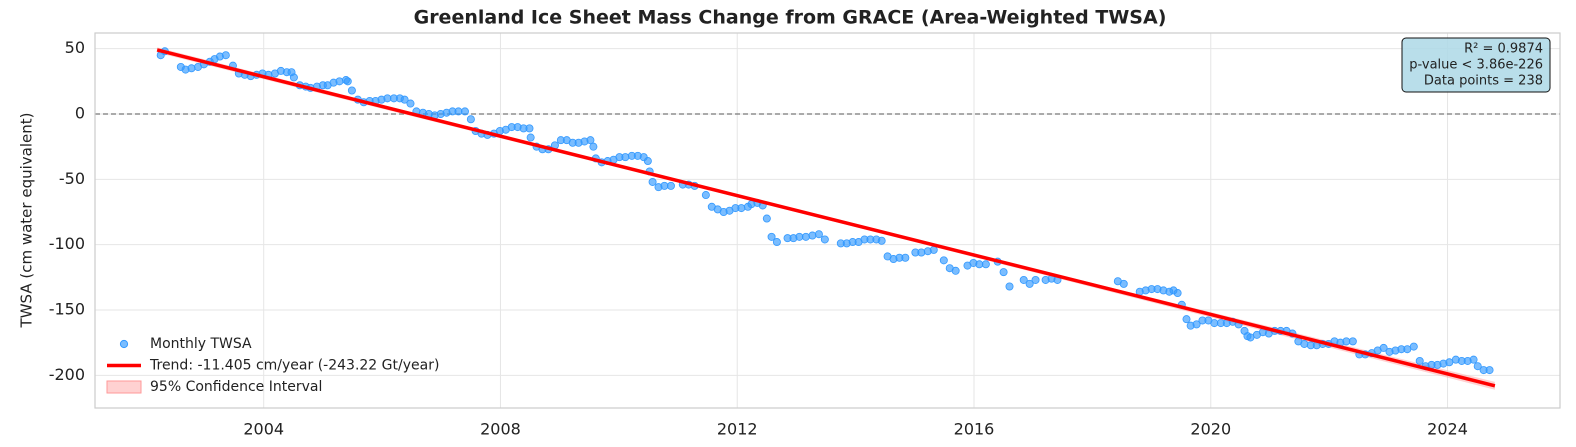 The width and height of the screenshot is (1576, 447). What do you see at coordinates (80, 113) in the screenshot?
I see `y-tick-label: 0` at bounding box center [80, 113].